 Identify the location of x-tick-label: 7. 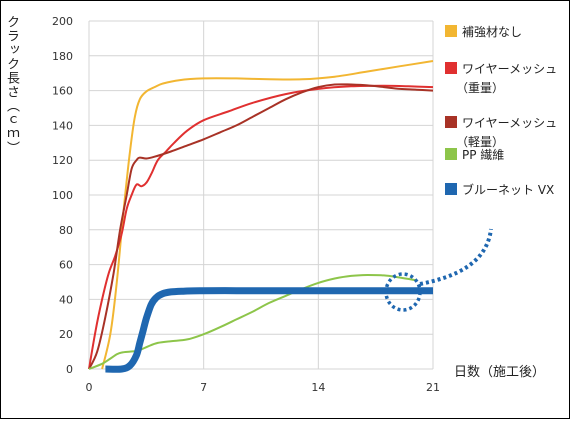
(203, 387).